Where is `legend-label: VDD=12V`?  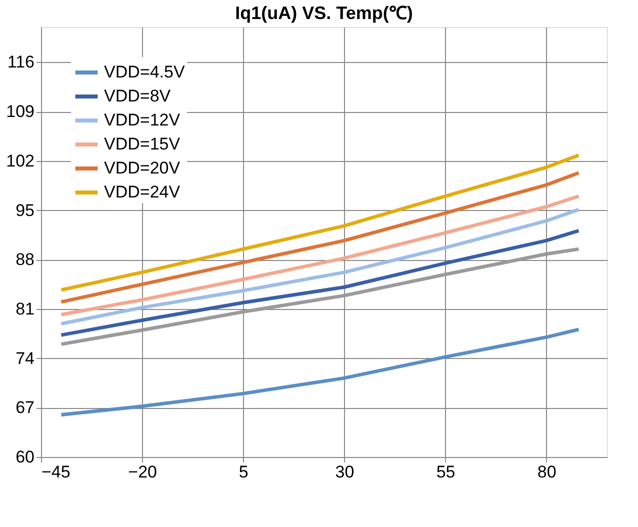
legend-label: VDD=12V is located at coordinates (142, 120).